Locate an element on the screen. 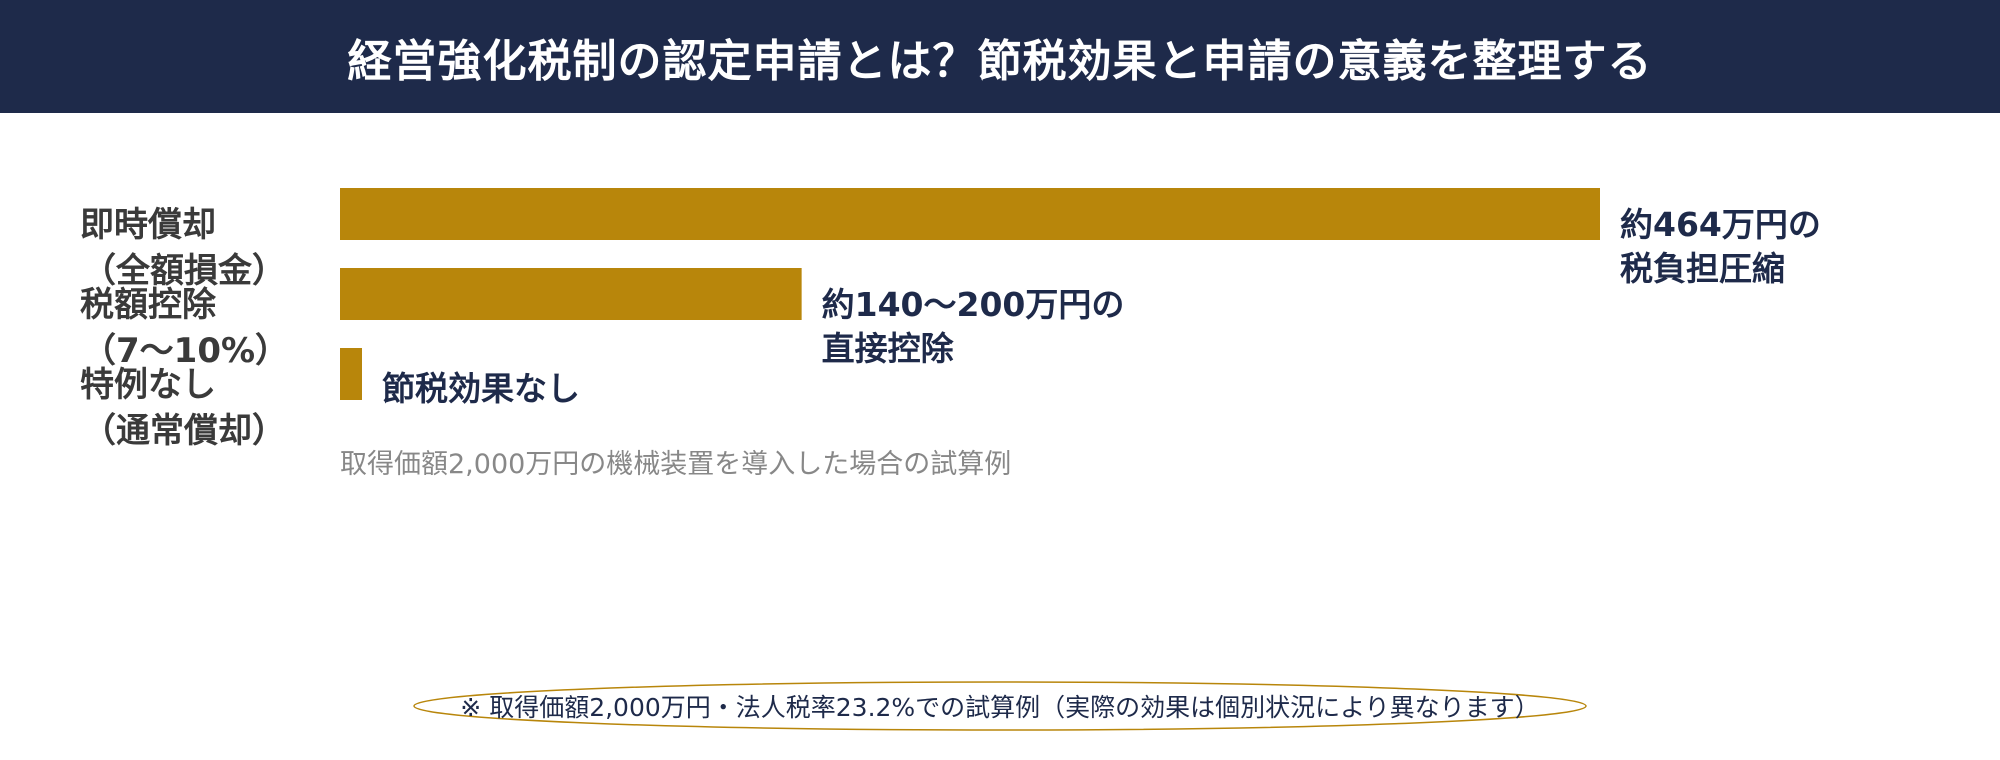  header-bar: 経営強化税制の認定申請とは？節税効果と申請の意義を整理する is located at coordinates (1000, 56).